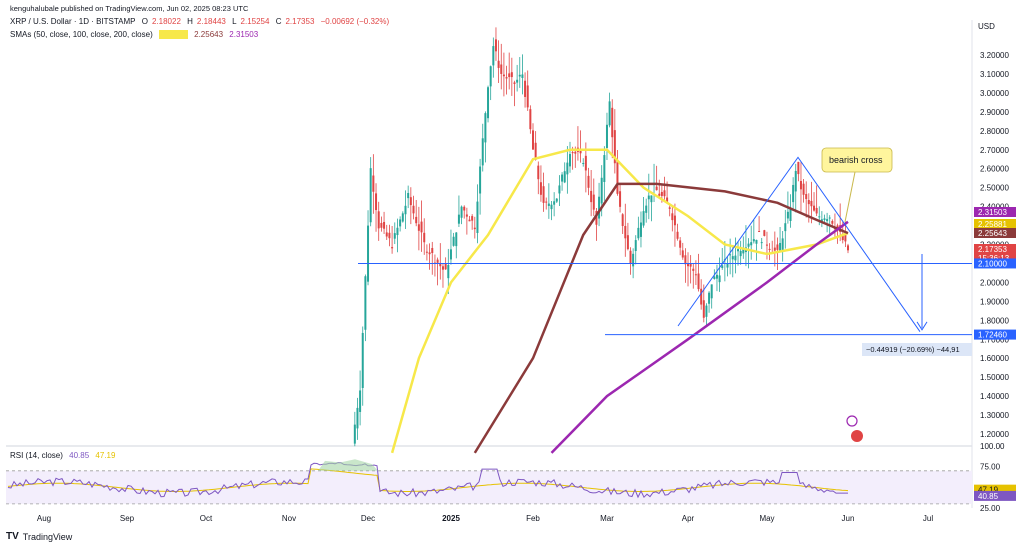 This screenshot has height=548, width=1024. What do you see at coordinates (39, 536) in the screenshot?
I see `tradingview-footer: TV TradingView` at bounding box center [39, 536].